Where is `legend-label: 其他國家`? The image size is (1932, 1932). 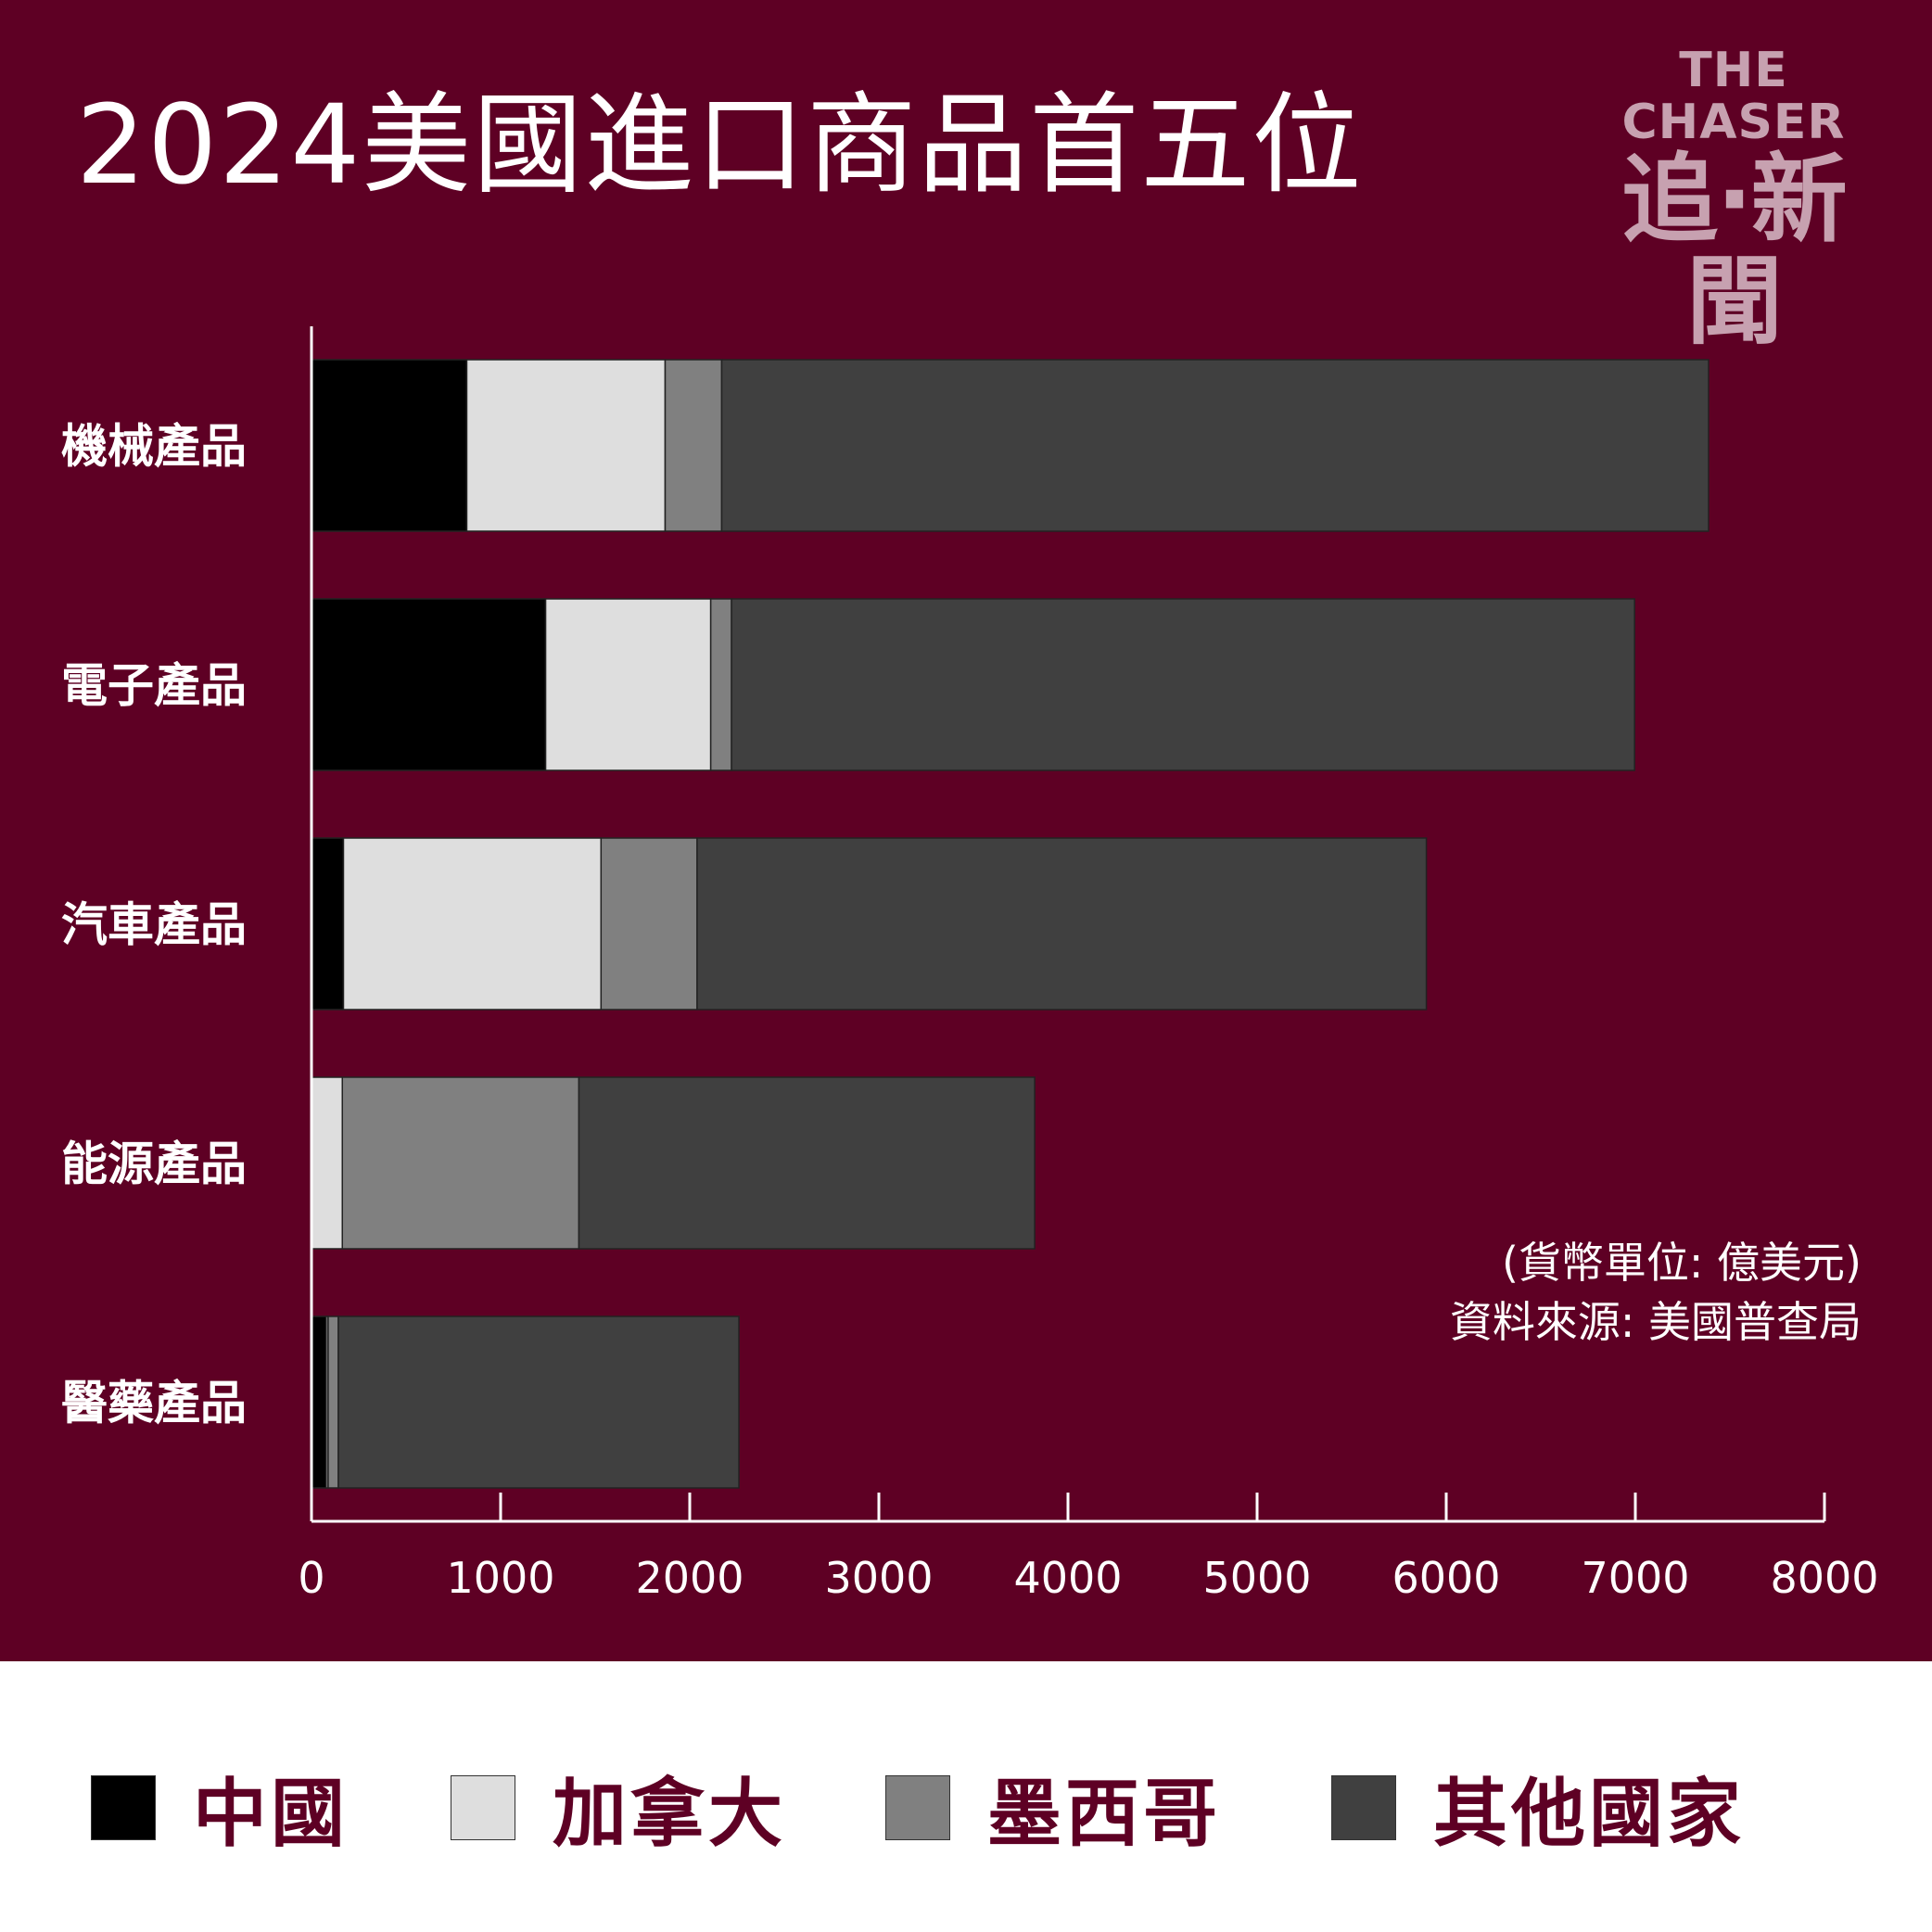
legend-label: 其他國家 is located at coordinates (1589, 1814).